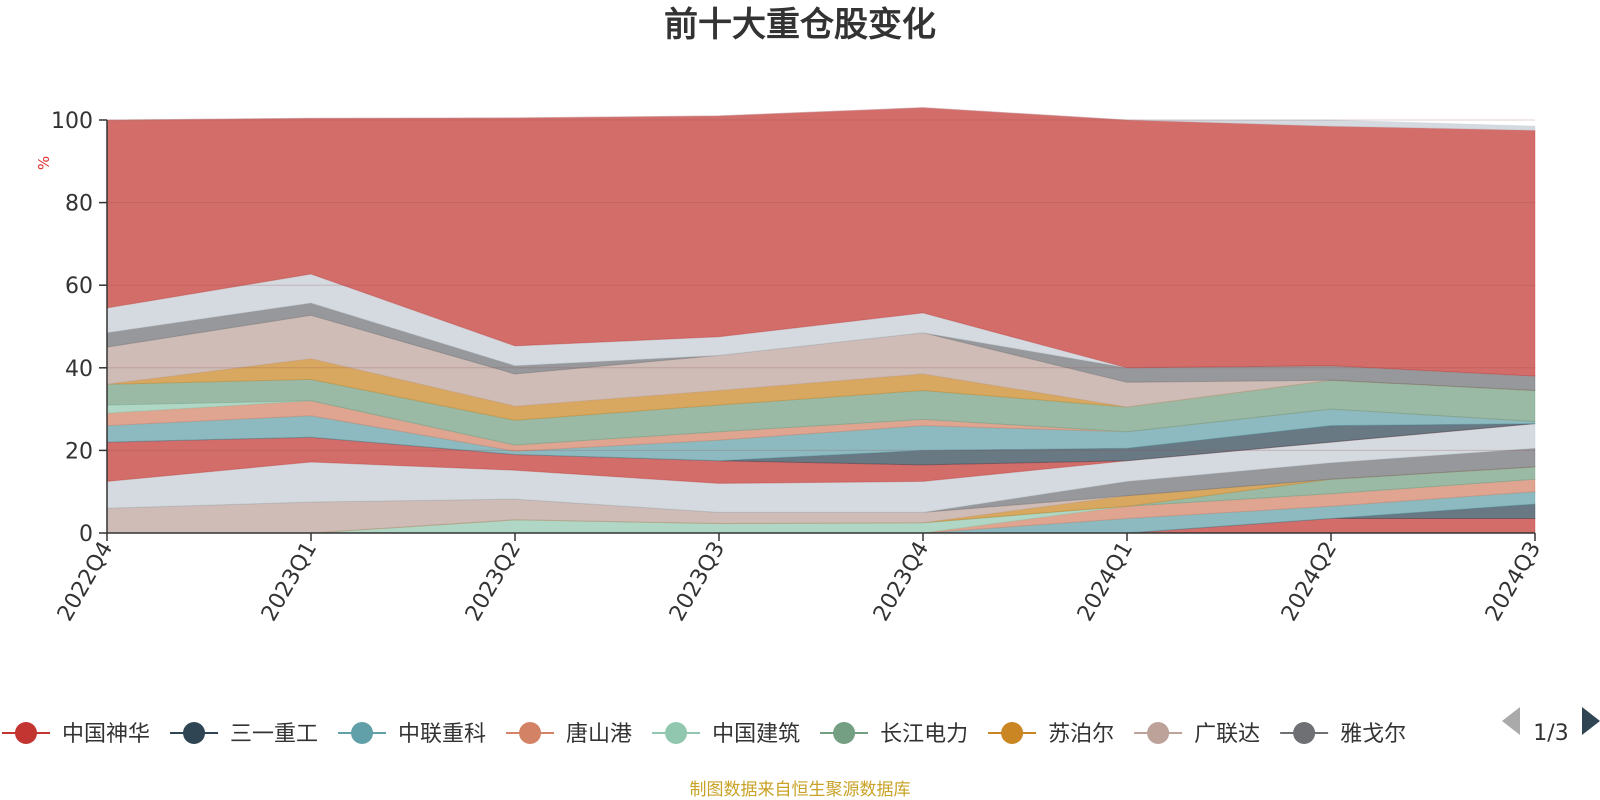 The height and width of the screenshot is (800, 1600). Describe the element at coordinates (1513, 582) in the screenshot. I see `x-tick-label: 2024Q3` at that location.